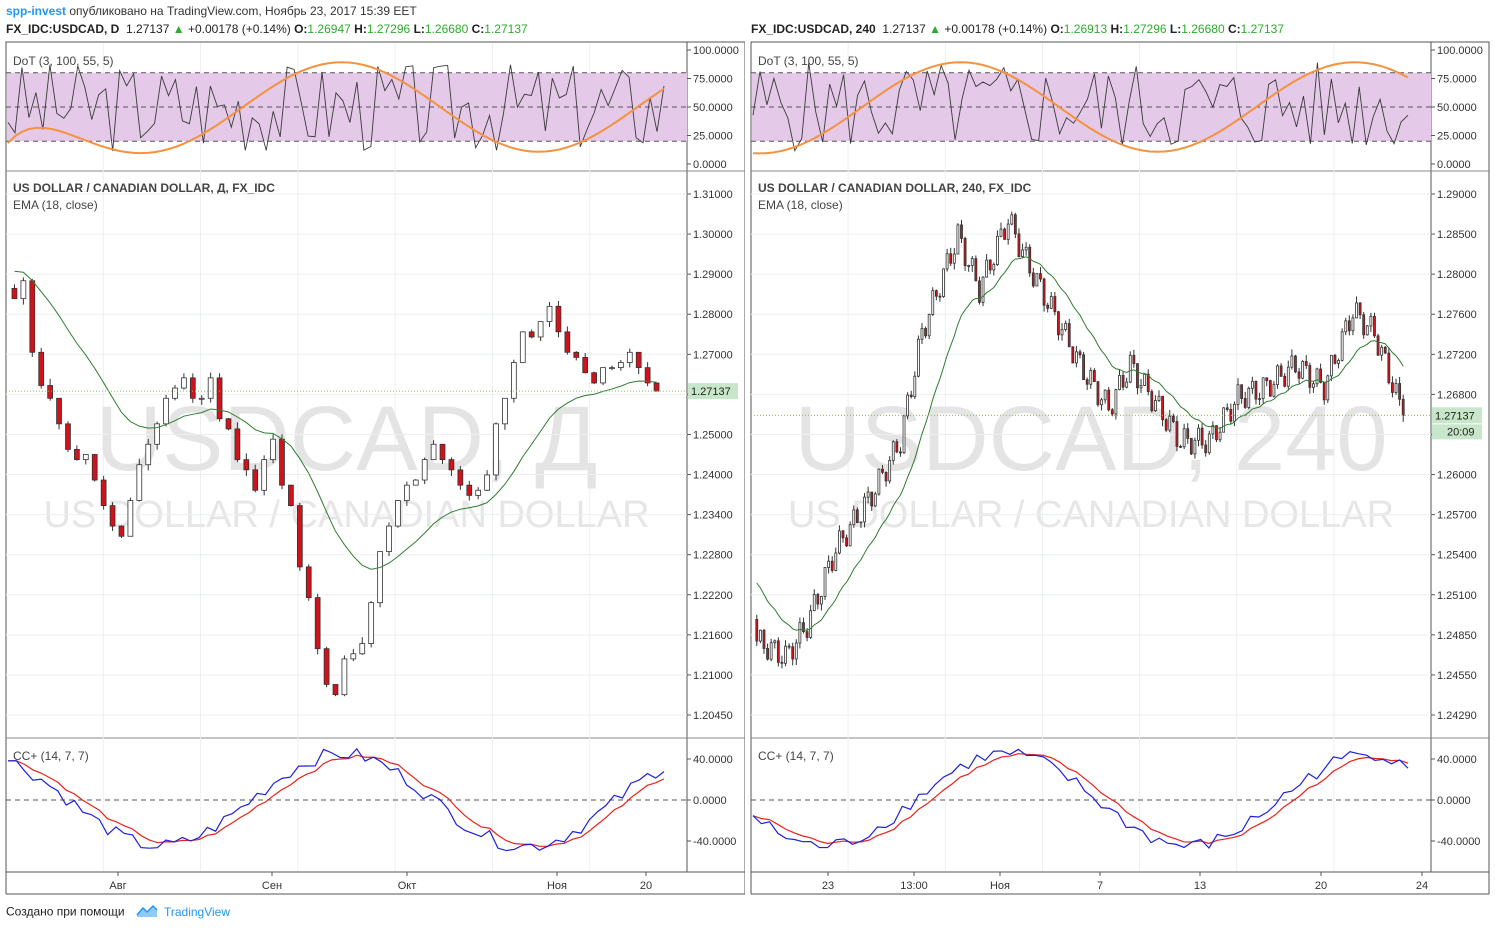 The image size is (1495, 931). Describe the element at coordinates (713, 275) in the screenshot. I see `price-tick-label: 1.29000` at that location.